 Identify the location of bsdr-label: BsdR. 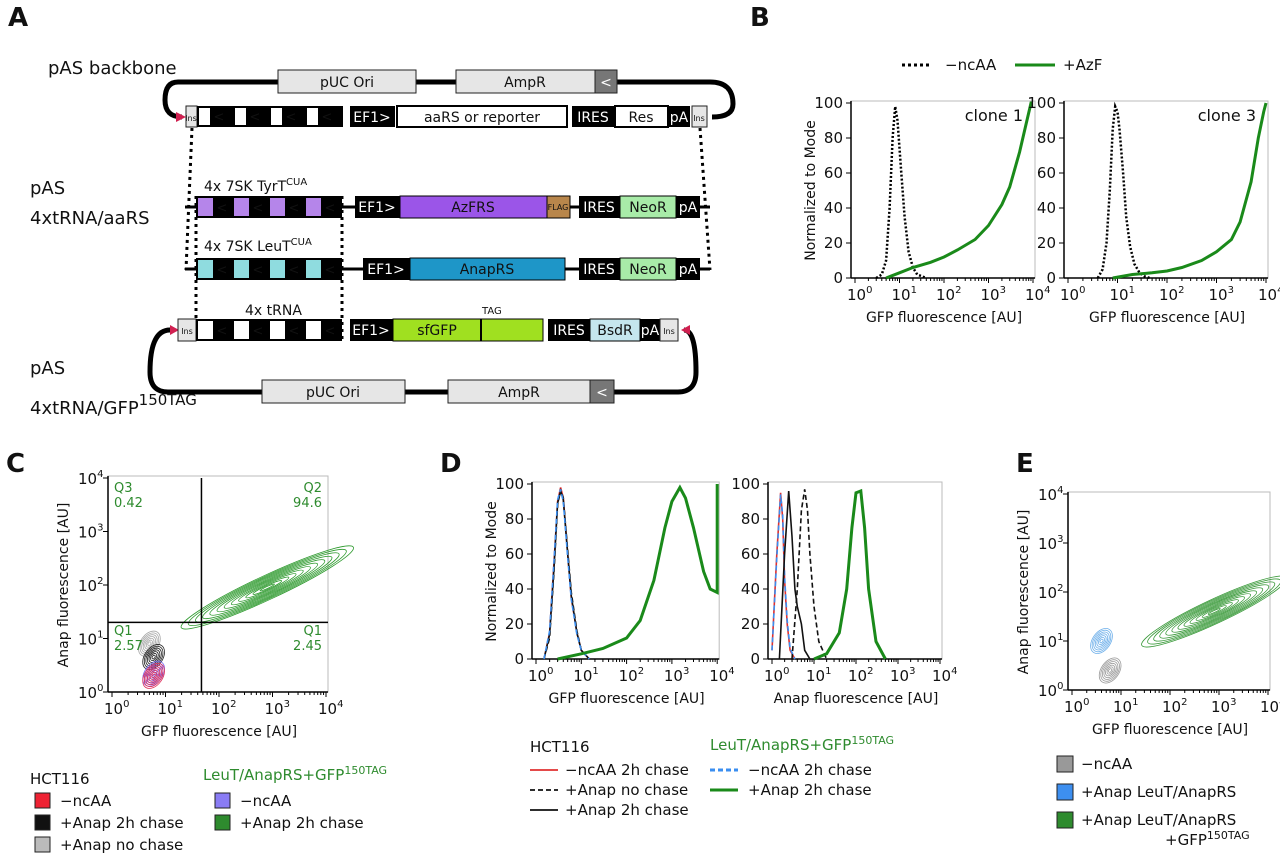
(615, 331).